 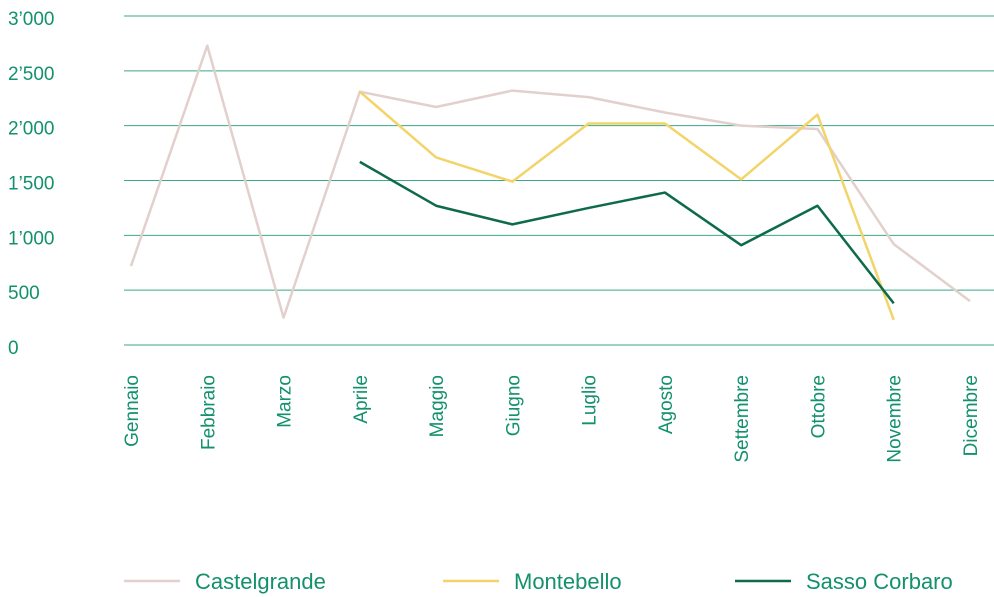 What do you see at coordinates (627, 232) in the screenshot?
I see `series-line` at bounding box center [627, 232].